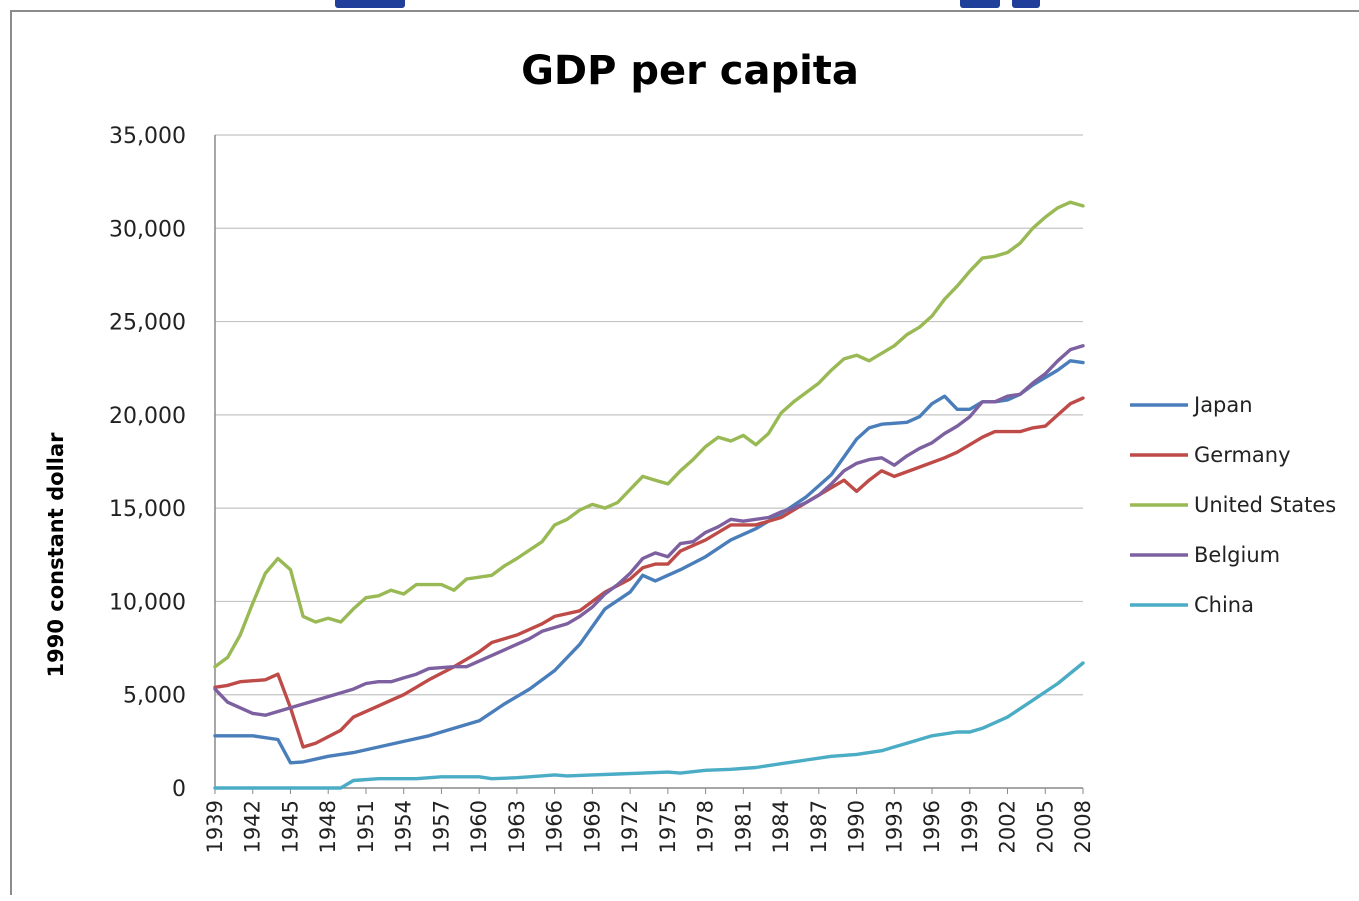  I want to click on legend-label: China, so click(1224, 605).